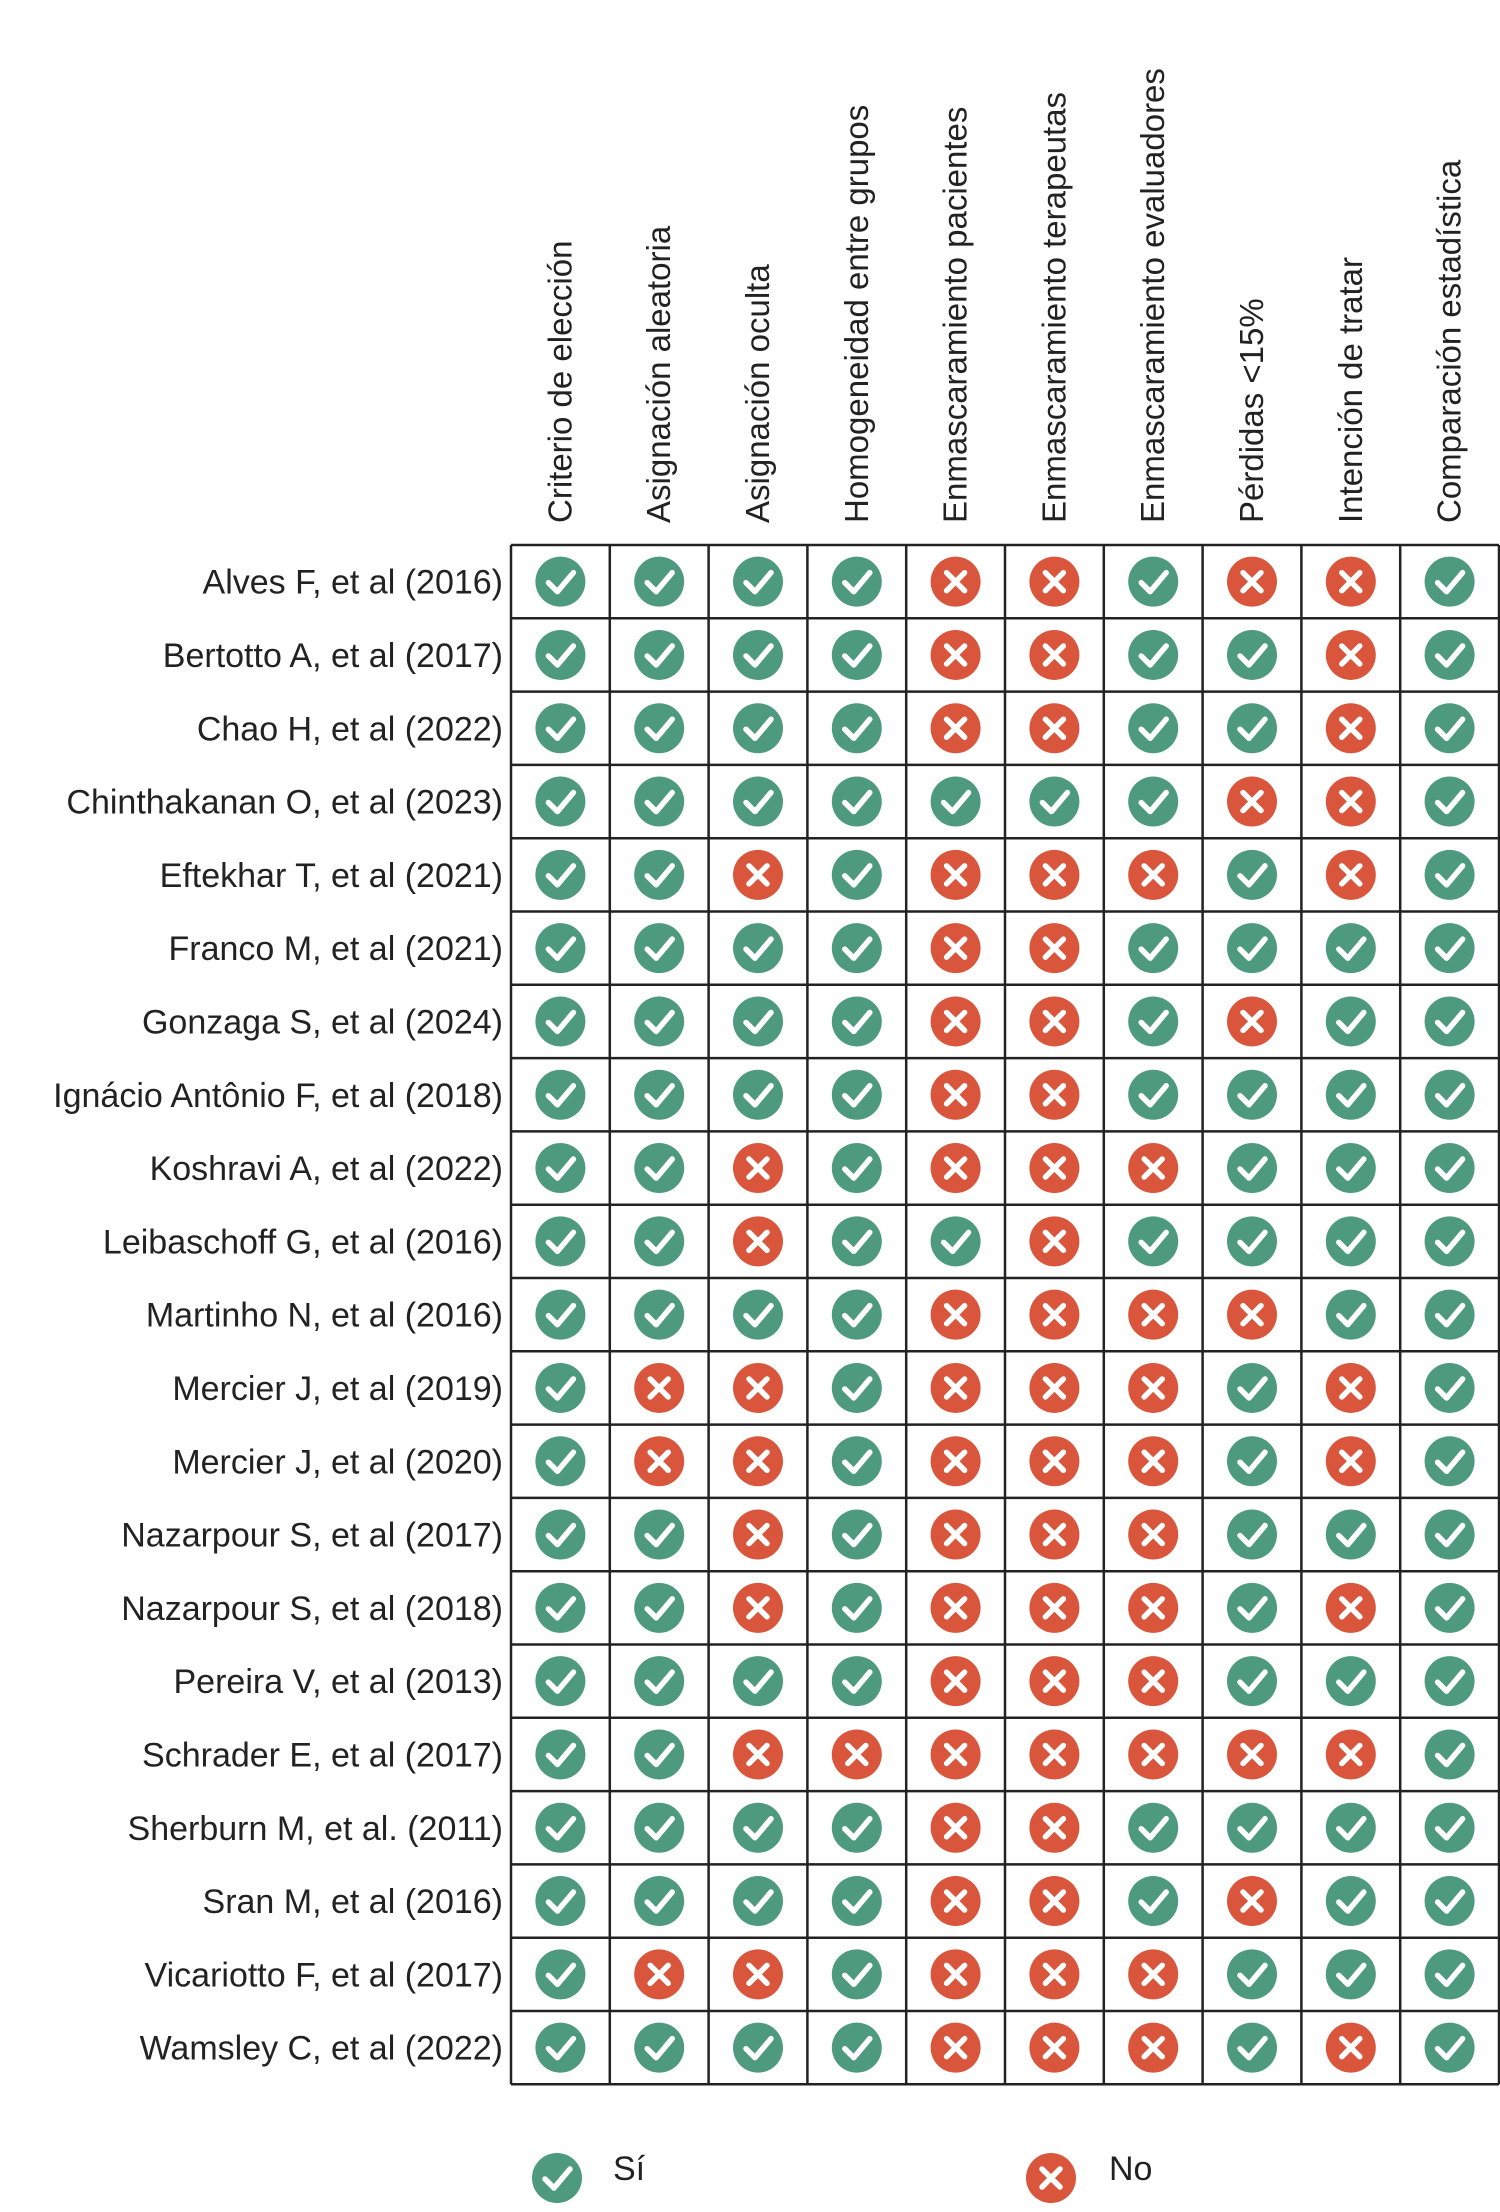  Describe the element at coordinates (589, 2176) in the screenshot. I see `legend-item: Sí` at that location.